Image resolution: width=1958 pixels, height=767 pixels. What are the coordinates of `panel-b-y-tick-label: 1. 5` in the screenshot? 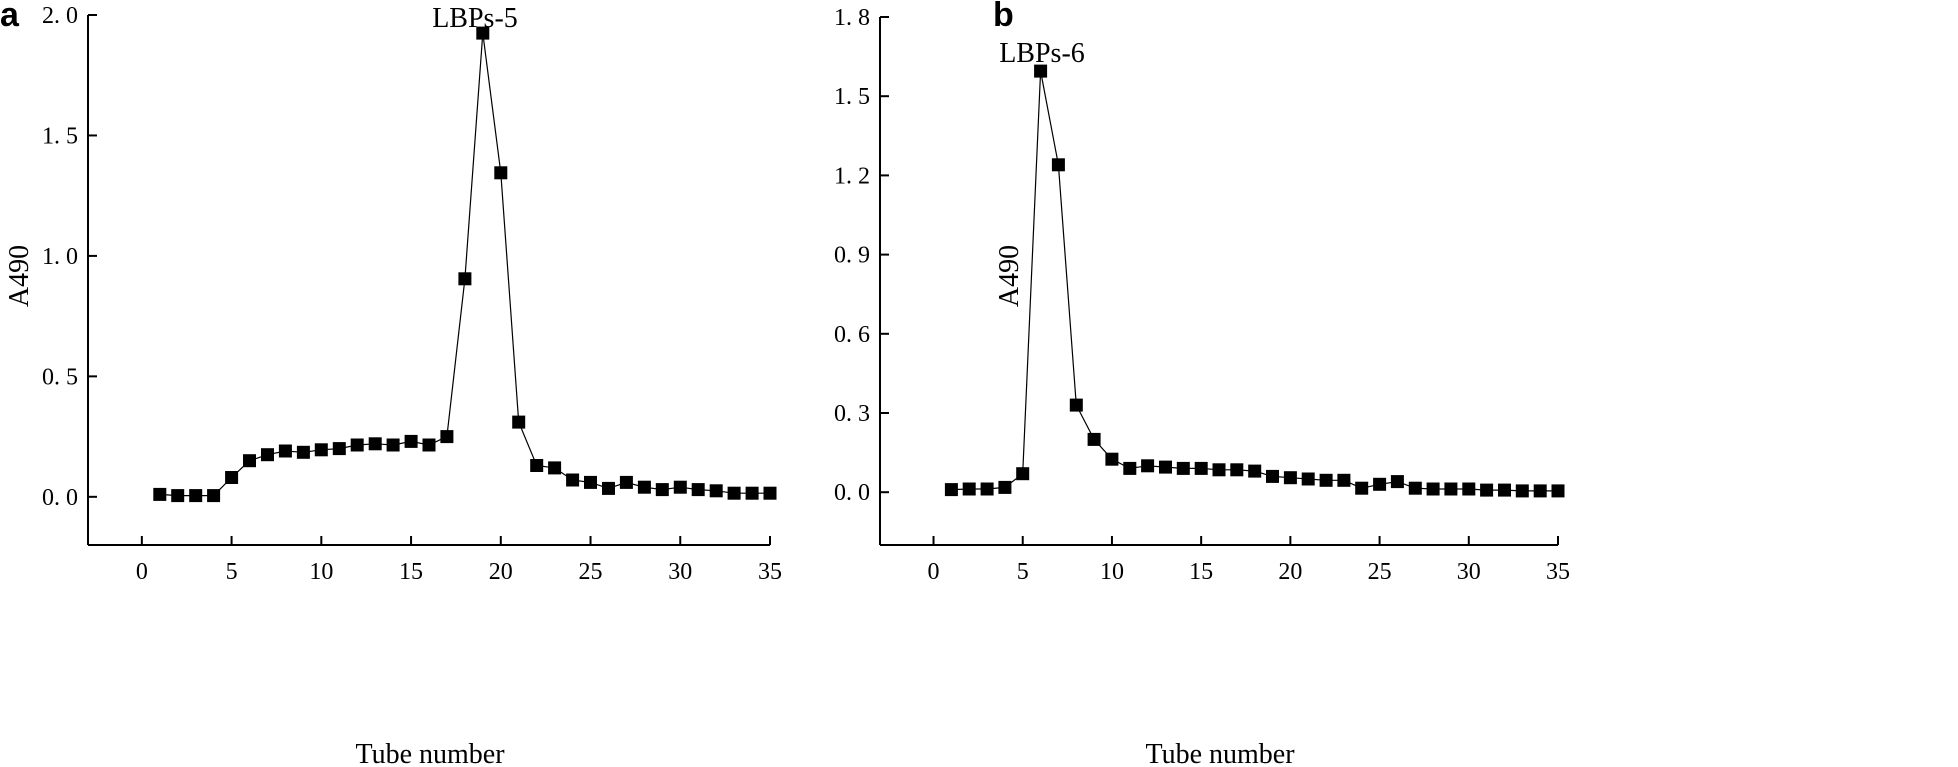 It's located at (852, 97).